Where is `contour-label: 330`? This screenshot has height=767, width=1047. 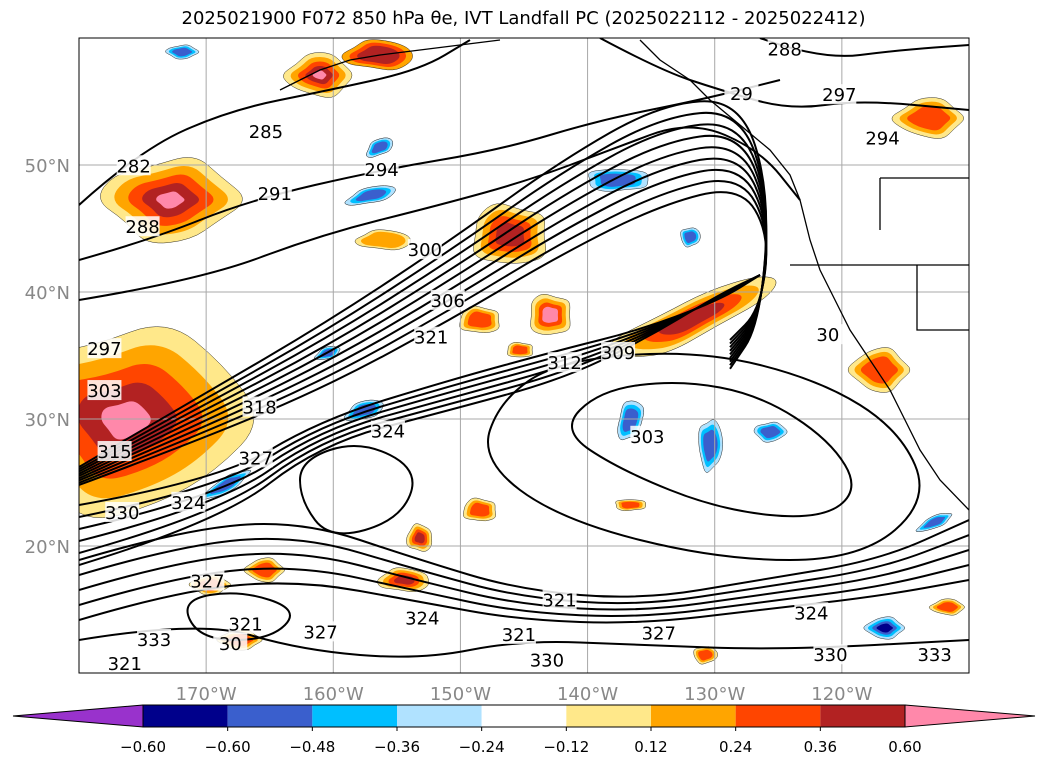 contour-label: 330 is located at coordinates (830, 655).